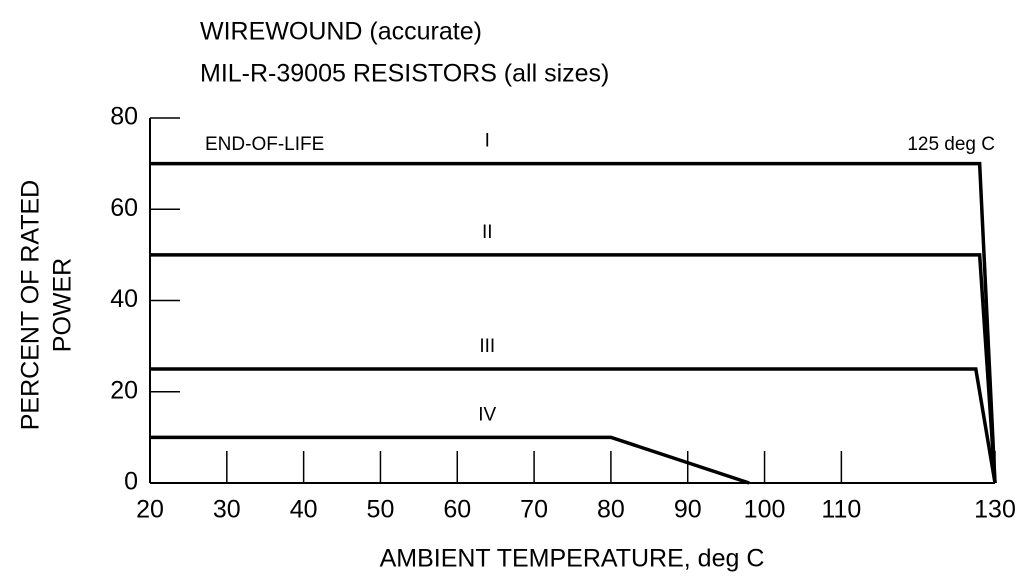  I want to click on x-tick-label: 20, so click(150, 510).